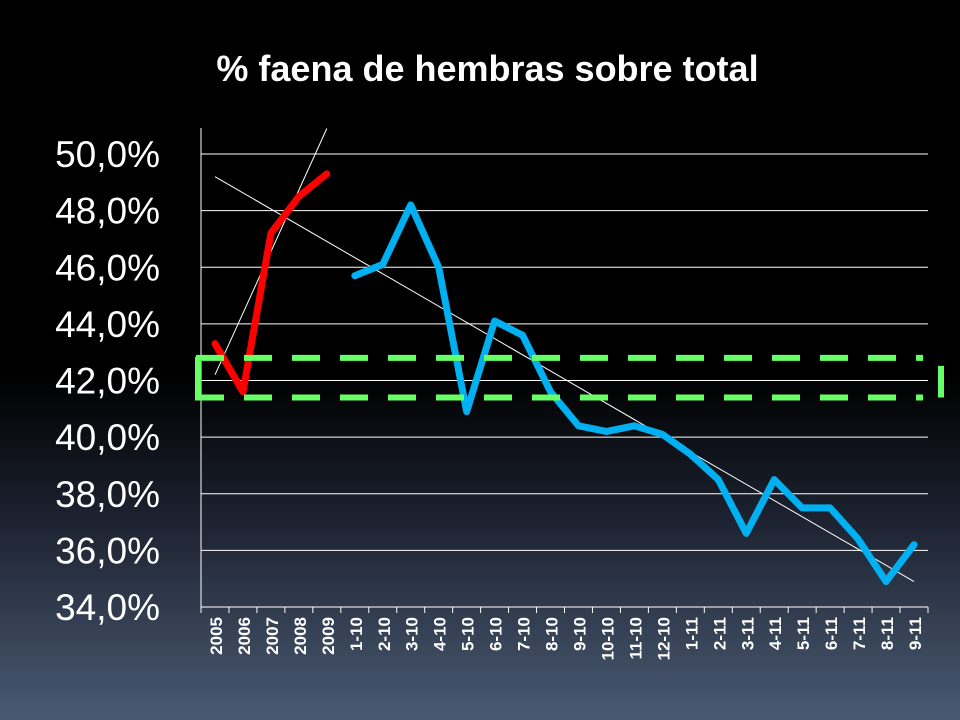 This screenshot has width=960, height=720. What do you see at coordinates (328, 636) in the screenshot?
I see `x-tick-label: 2009` at bounding box center [328, 636].